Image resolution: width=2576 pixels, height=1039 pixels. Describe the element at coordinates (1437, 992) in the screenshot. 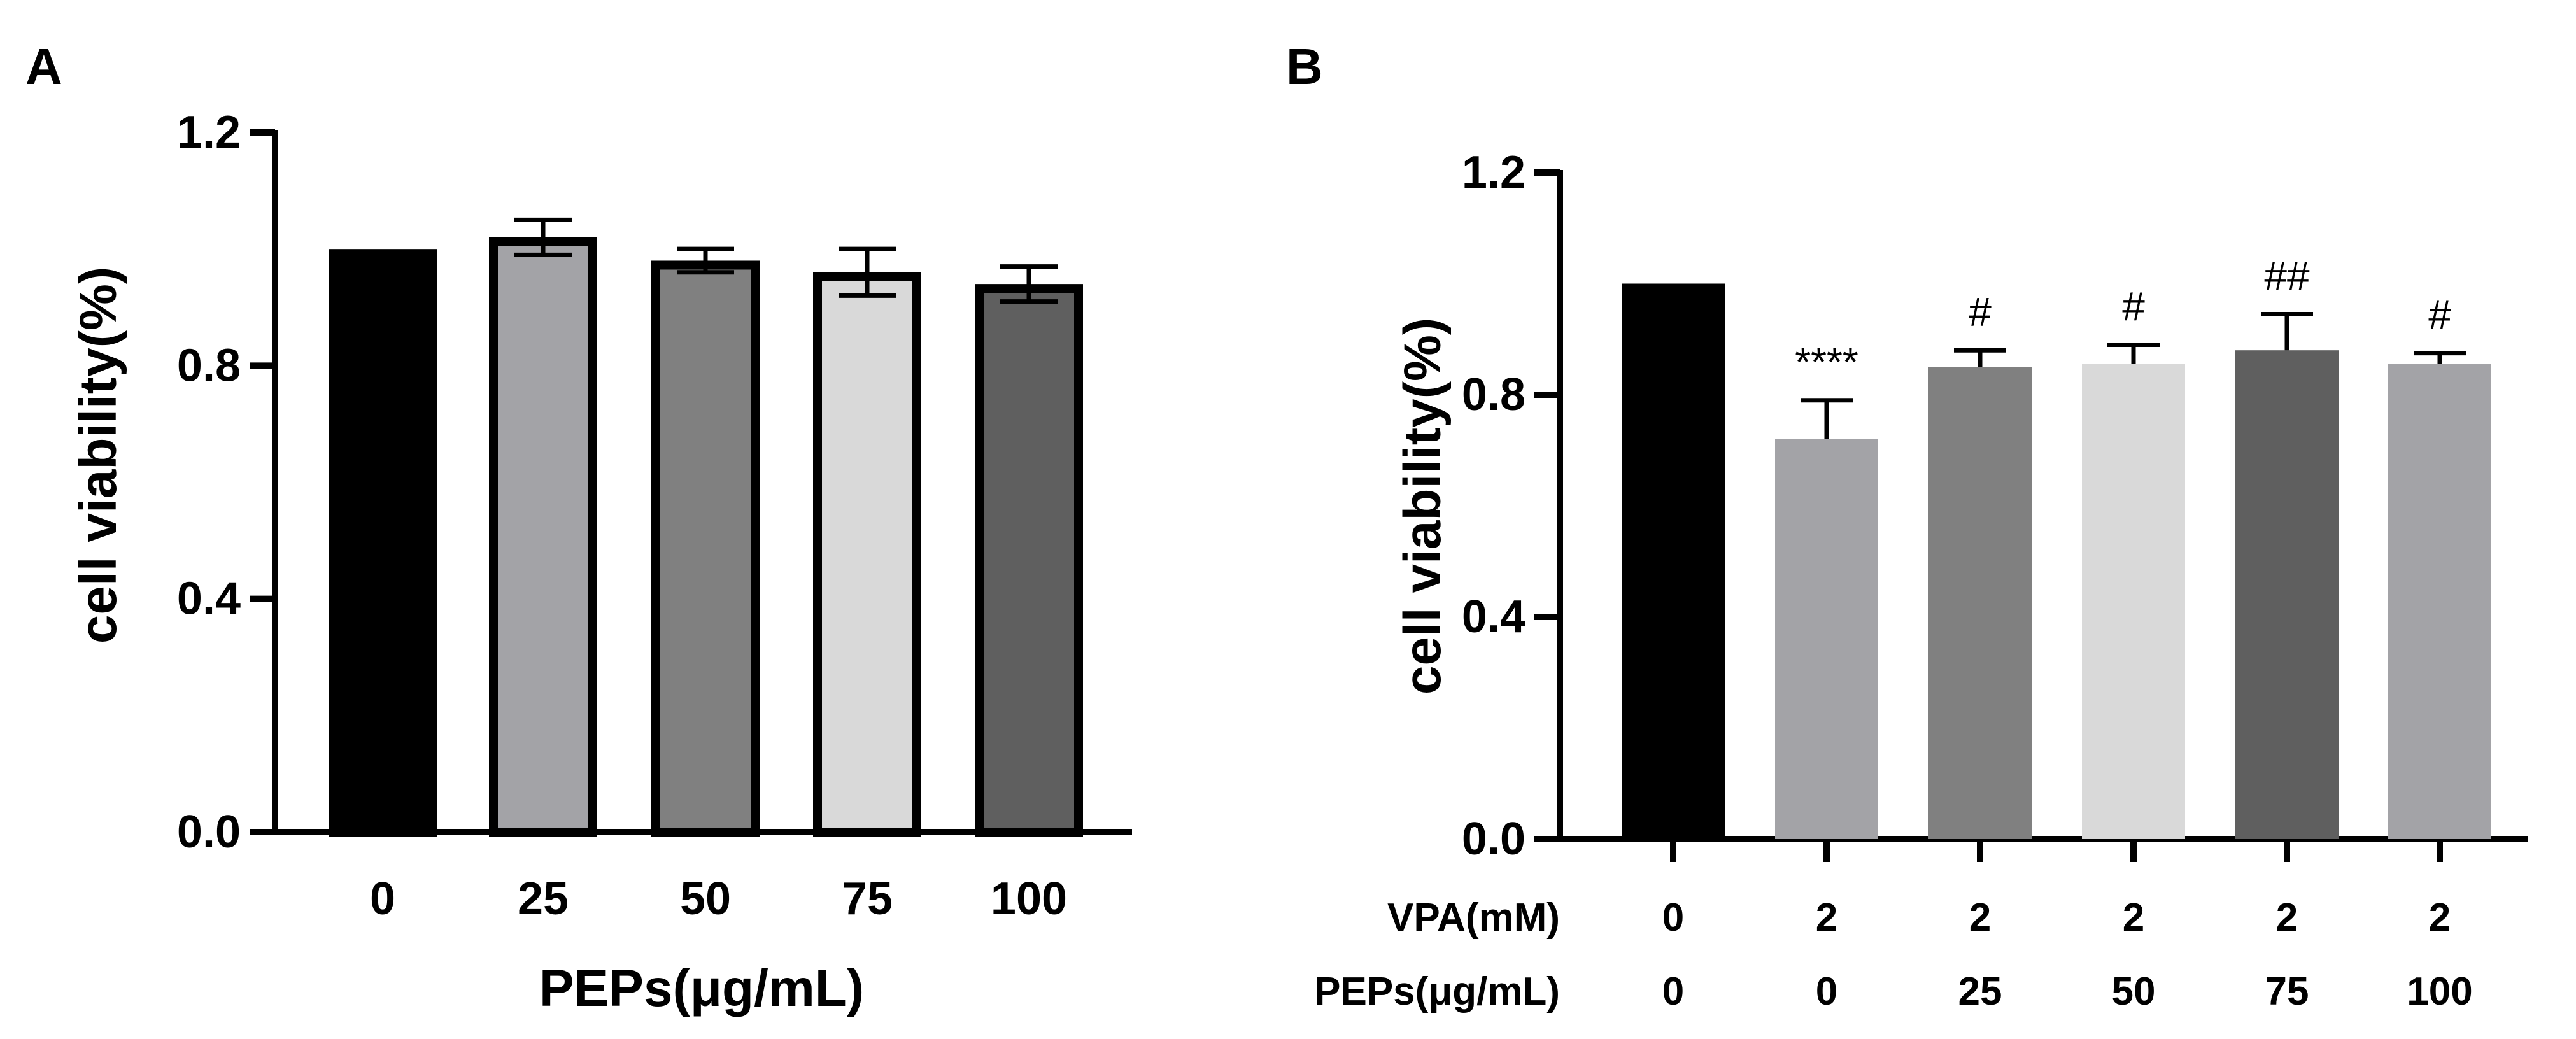

I see `panel-b-row-label: PEPs(μg/mL)` at that location.